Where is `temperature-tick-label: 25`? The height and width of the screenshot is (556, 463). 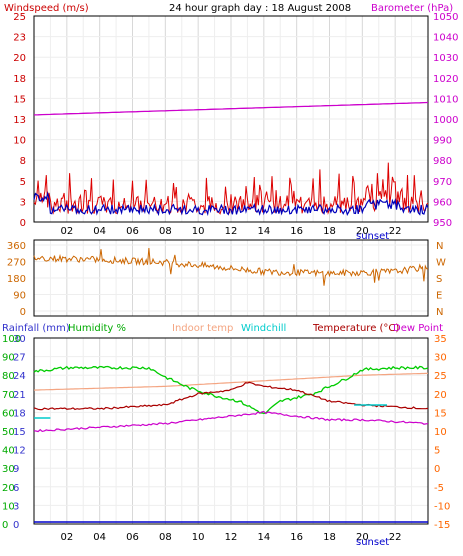 temperature-tick-label: 25 is located at coordinates (440, 376).